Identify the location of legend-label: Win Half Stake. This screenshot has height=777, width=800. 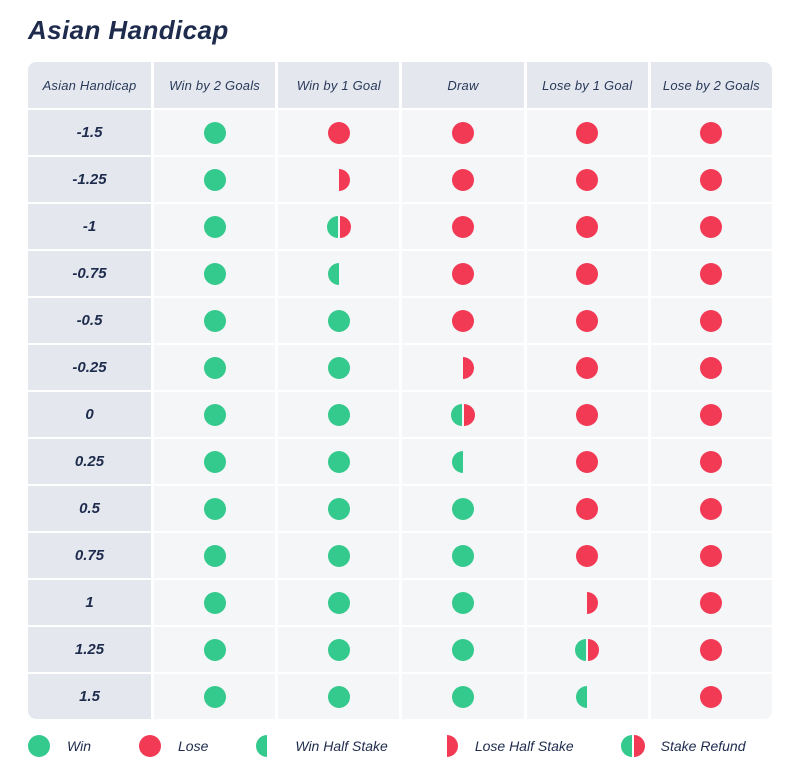
(341, 746).